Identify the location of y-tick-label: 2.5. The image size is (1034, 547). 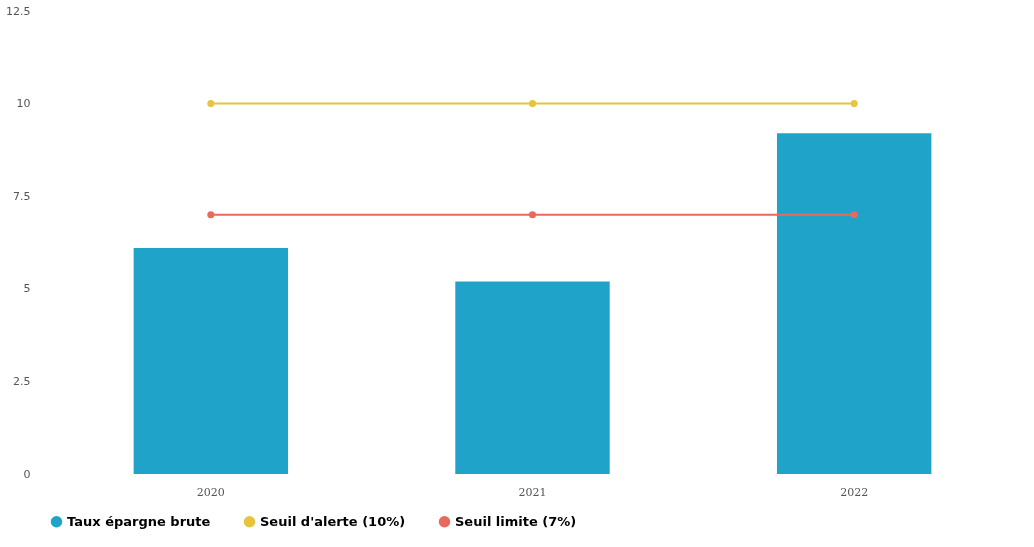
(22, 381).